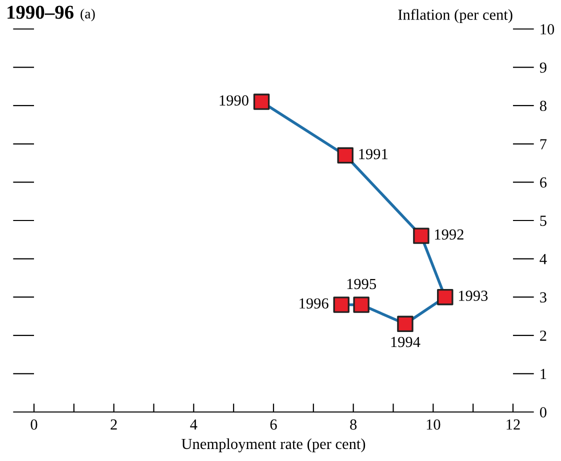 This screenshot has height=461, width=561. I want to click on annotation: 1993, so click(473, 295).